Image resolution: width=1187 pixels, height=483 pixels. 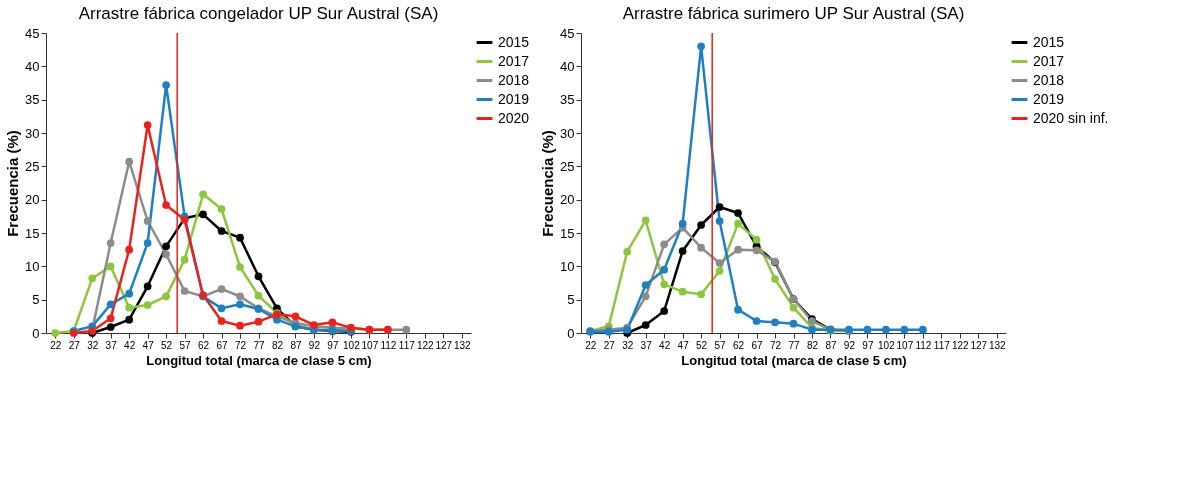 What do you see at coordinates (646, 345) in the screenshot?
I see `x-tick-label: 37` at bounding box center [646, 345].